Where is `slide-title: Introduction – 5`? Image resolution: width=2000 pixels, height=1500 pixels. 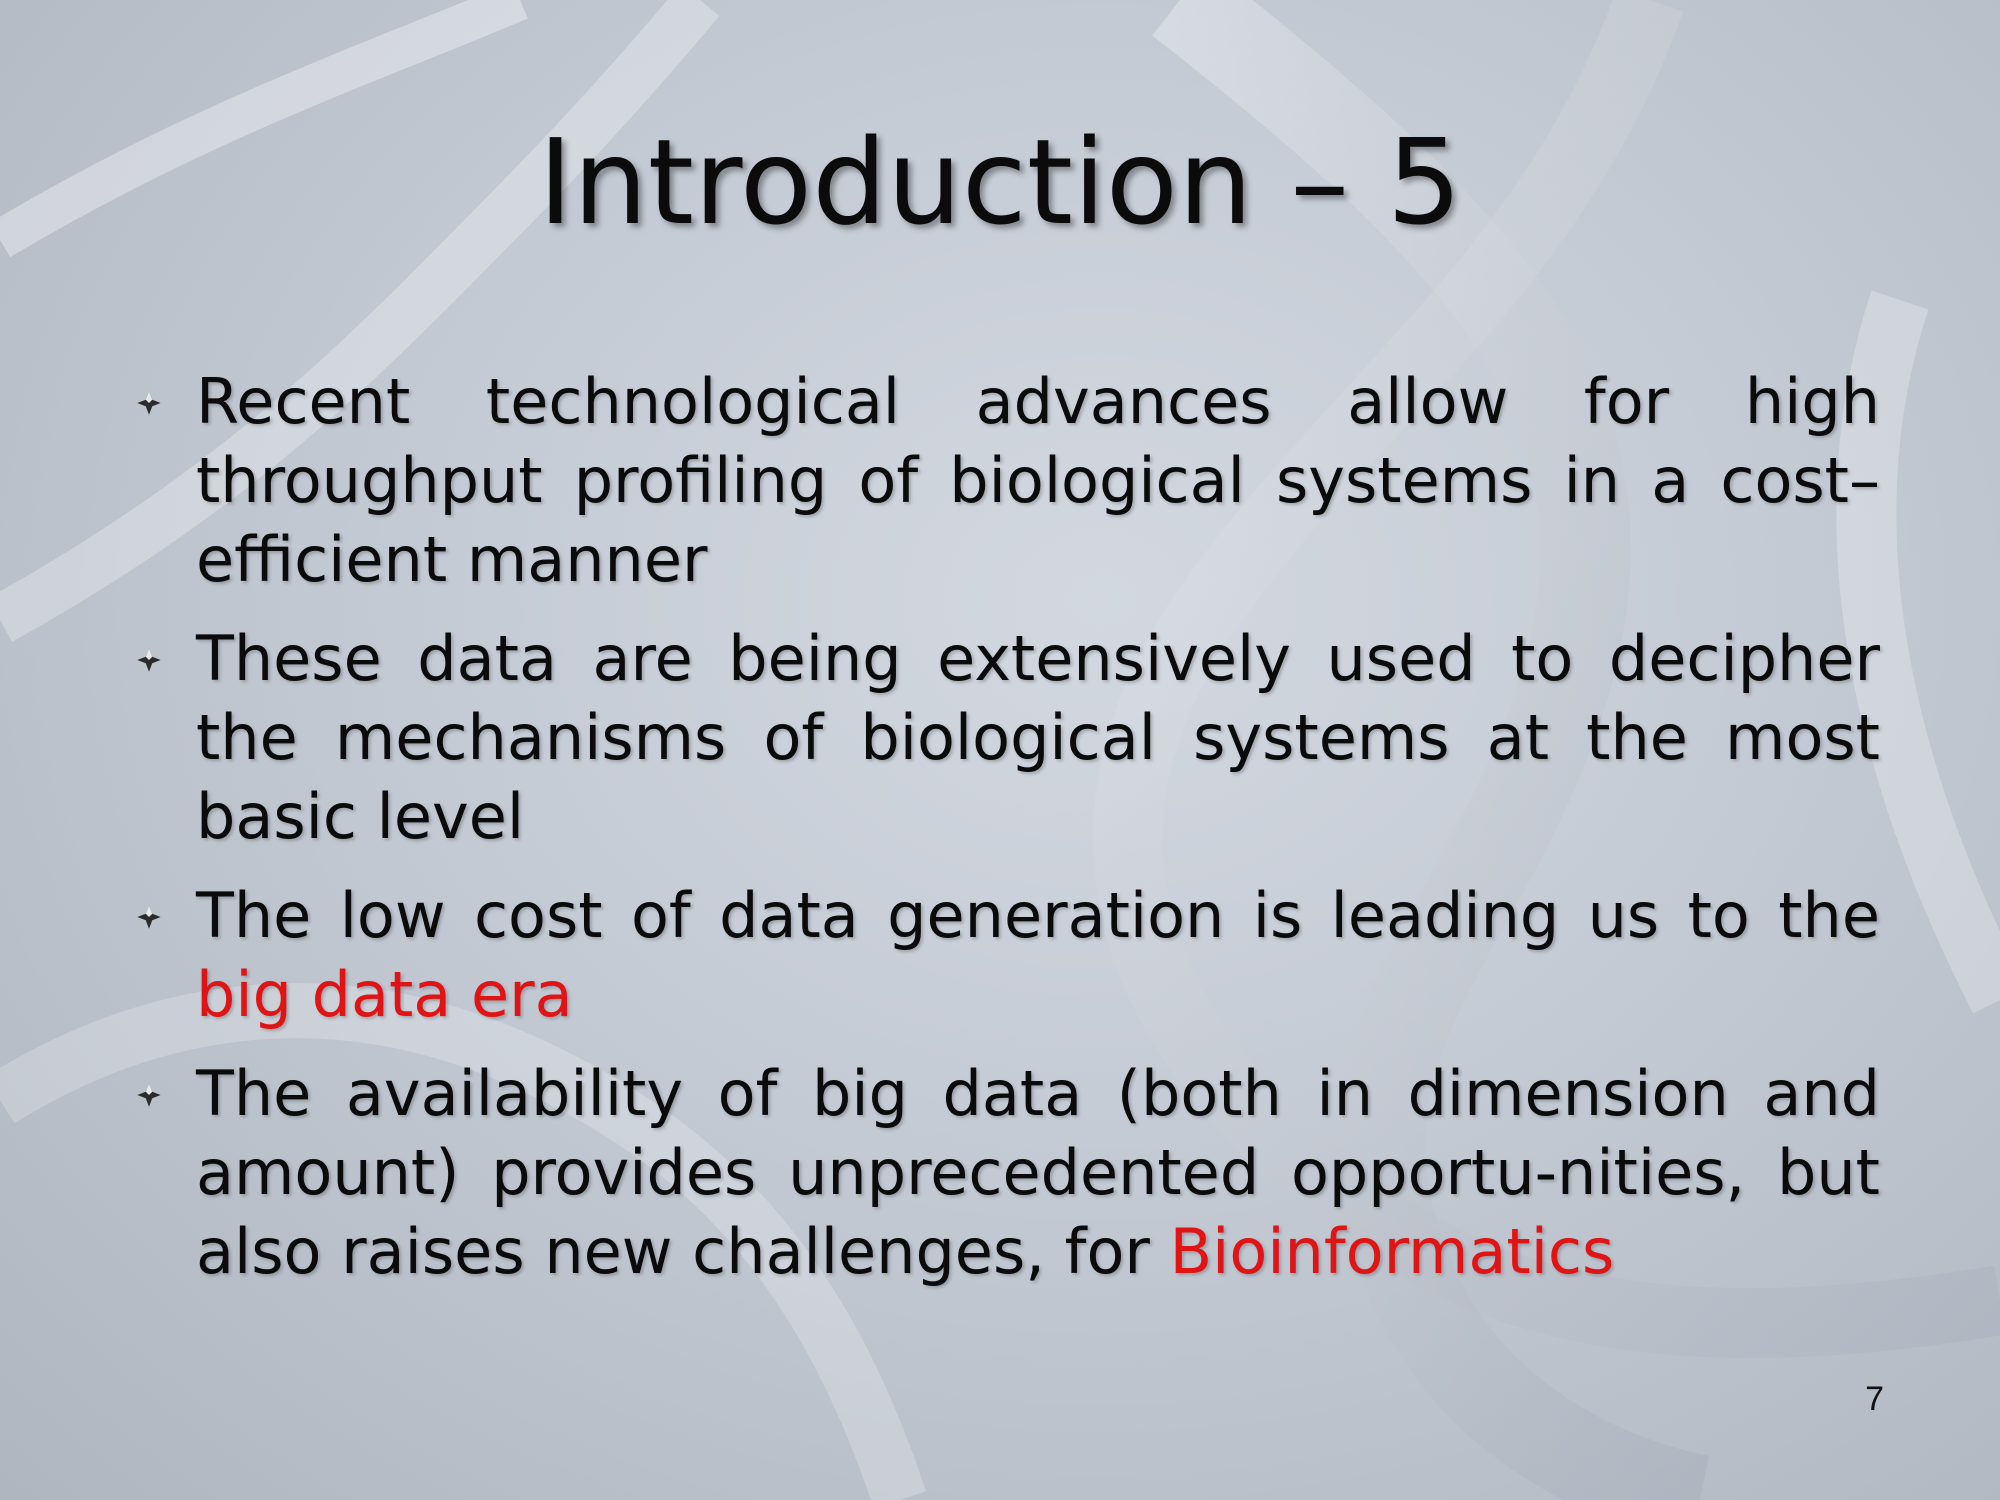 slide-title: Introduction – 5 is located at coordinates (1000, 182).